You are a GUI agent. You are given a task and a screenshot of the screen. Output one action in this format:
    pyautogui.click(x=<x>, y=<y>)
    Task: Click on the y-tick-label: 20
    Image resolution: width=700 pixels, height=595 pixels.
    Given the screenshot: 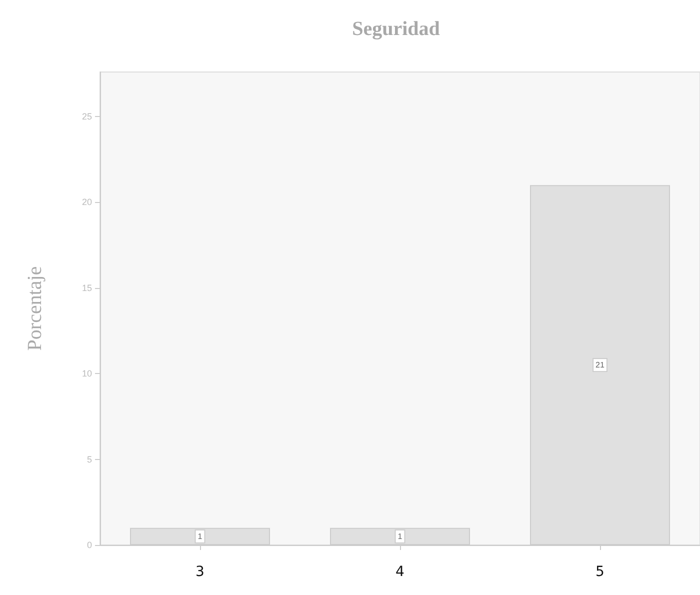 What is the action you would take?
    pyautogui.click(x=87, y=202)
    